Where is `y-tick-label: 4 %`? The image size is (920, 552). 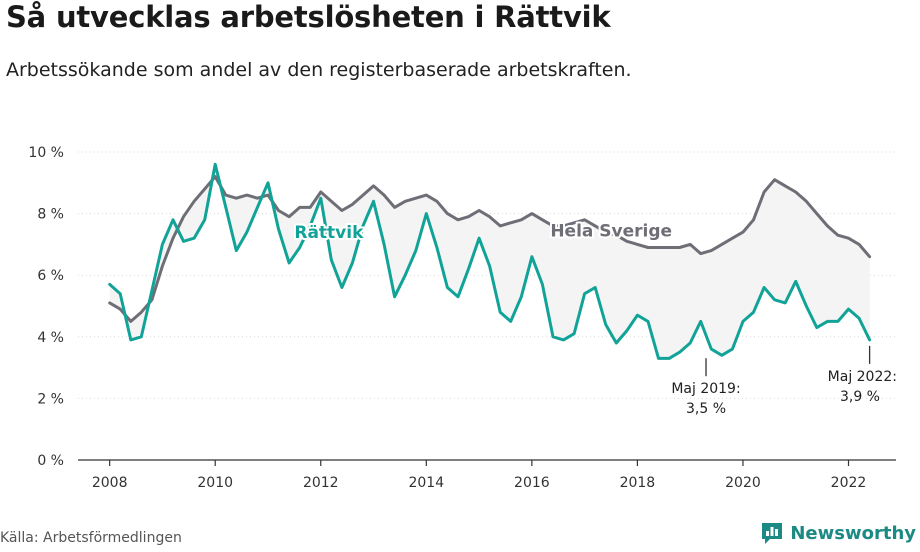
y-tick-label: 4 % is located at coordinates (50, 338).